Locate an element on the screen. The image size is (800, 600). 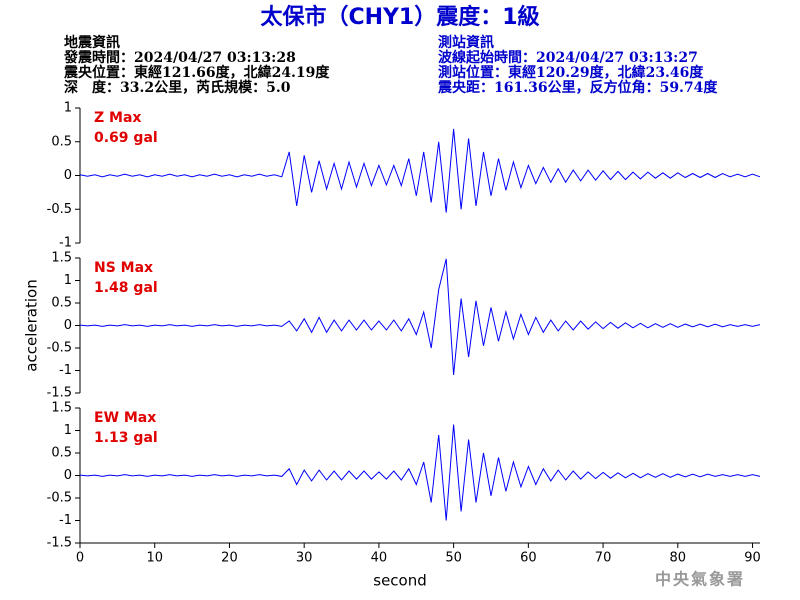
y-axis-label: acceleration is located at coordinates (32, 325).